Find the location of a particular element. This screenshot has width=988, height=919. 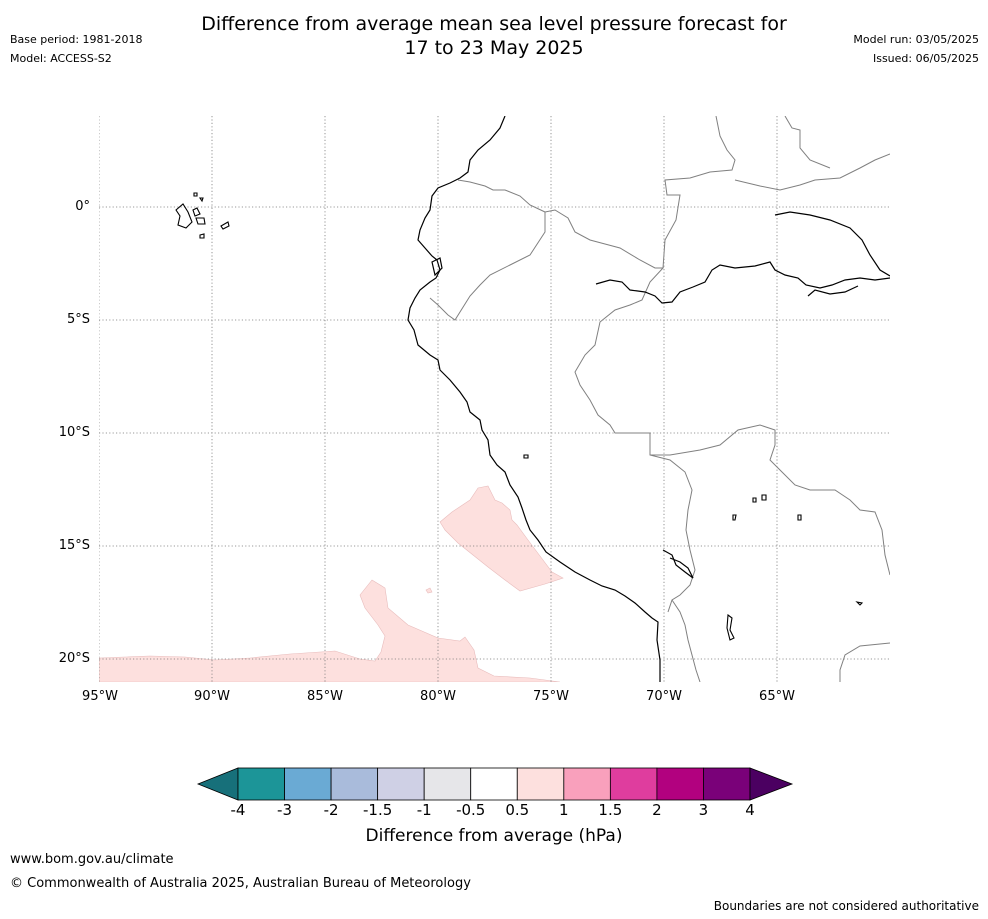

anomaly-region-peru-offshore is located at coordinates (501, 538).